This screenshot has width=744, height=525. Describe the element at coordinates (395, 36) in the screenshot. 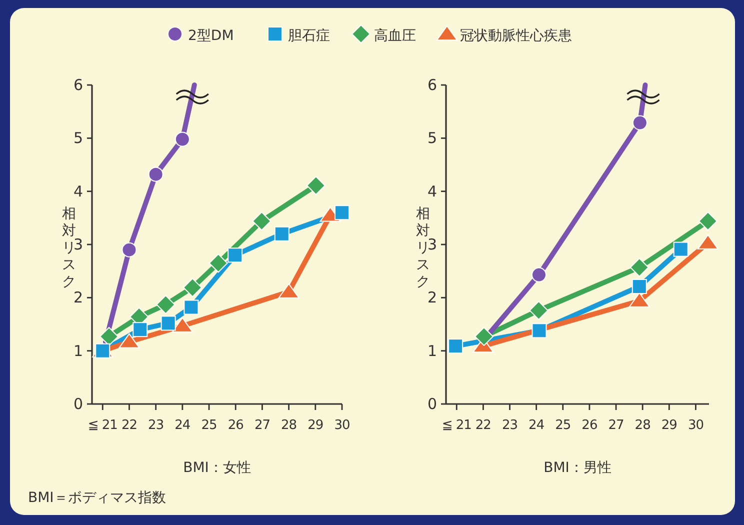

I see `legend-label: 高血圧` at that location.